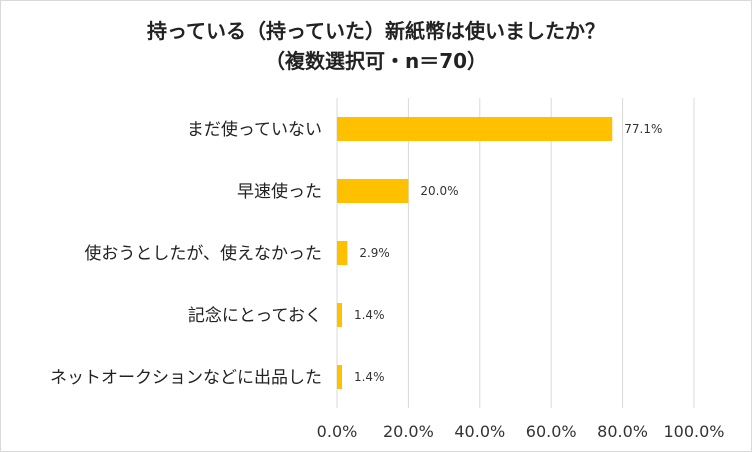 The image size is (752, 452). I want to click on x-tick-label: 20.0%, so click(408, 431).